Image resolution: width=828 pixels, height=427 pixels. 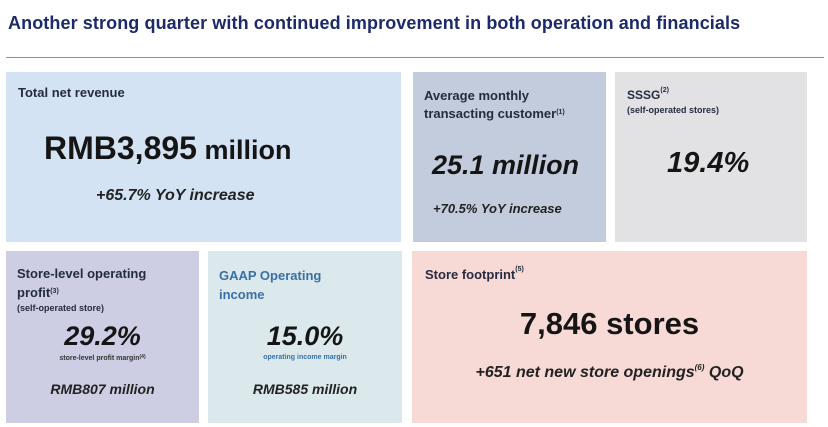 What do you see at coordinates (708, 163) in the screenshot?
I see `sssg-value: 19.4%` at bounding box center [708, 163].